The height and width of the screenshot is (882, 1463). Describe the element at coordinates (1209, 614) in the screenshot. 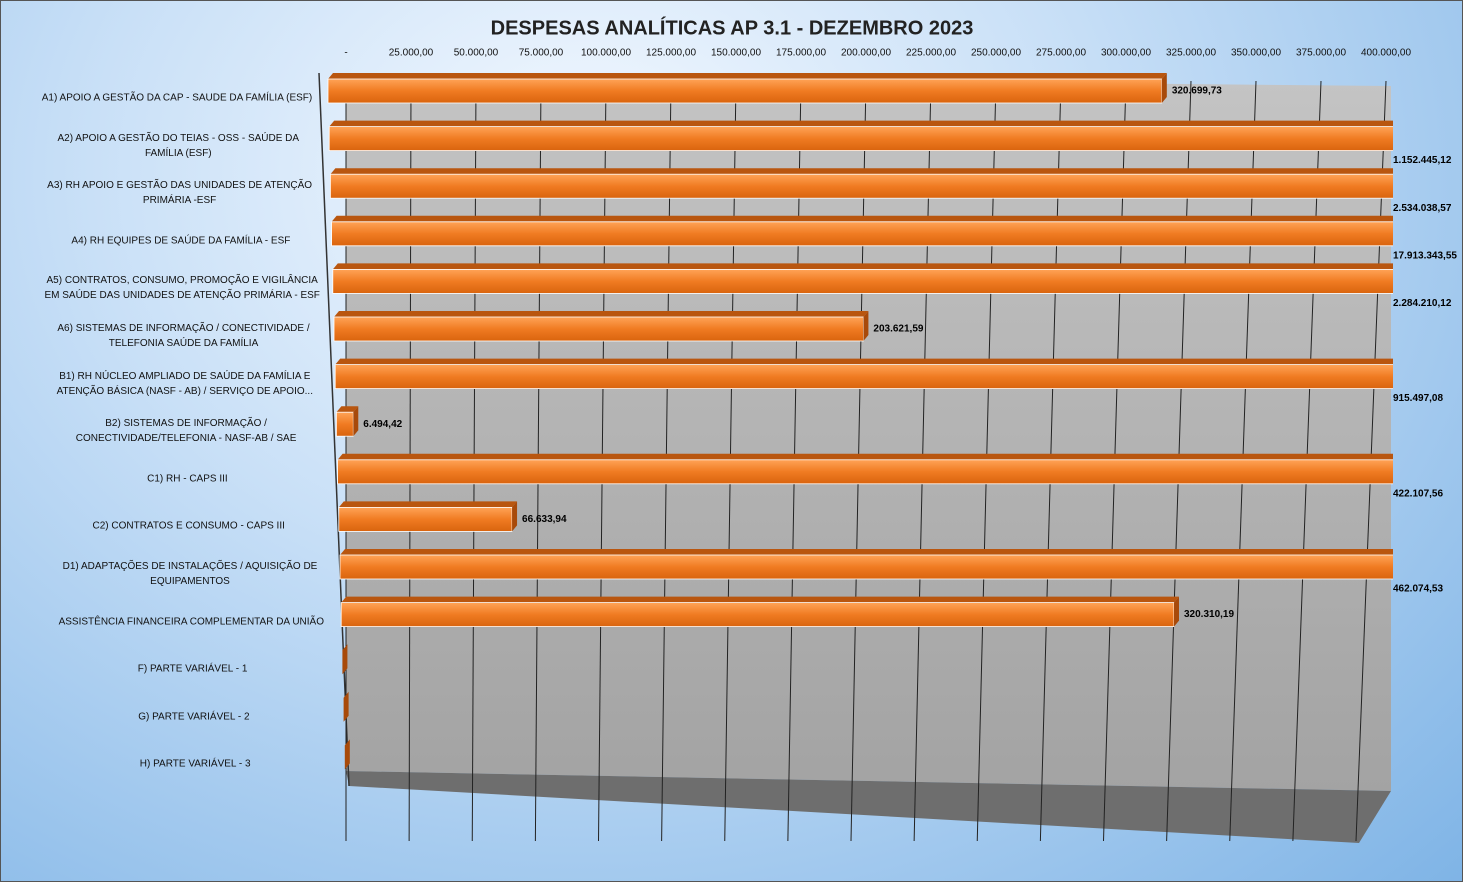

I see `data-label: 320.310,19` at that location.